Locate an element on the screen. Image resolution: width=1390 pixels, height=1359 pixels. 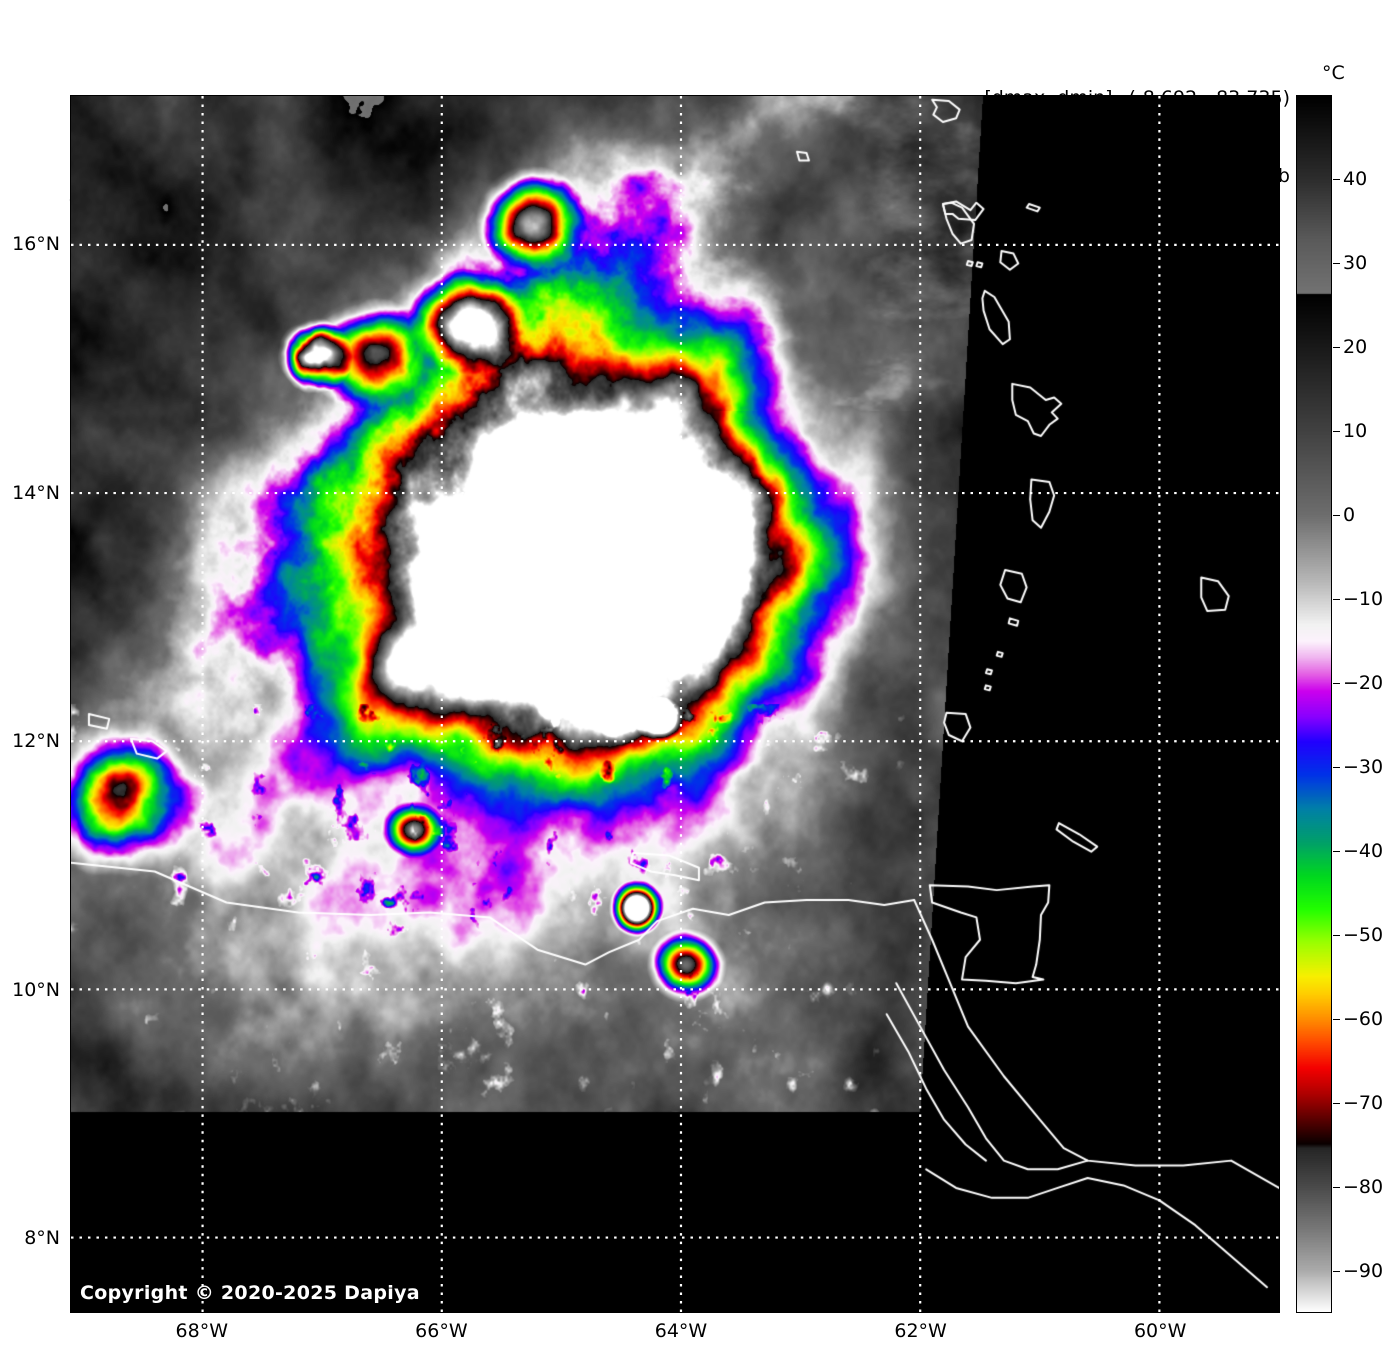
colorbar-tick-label: −20 is located at coordinates (1363, 683).